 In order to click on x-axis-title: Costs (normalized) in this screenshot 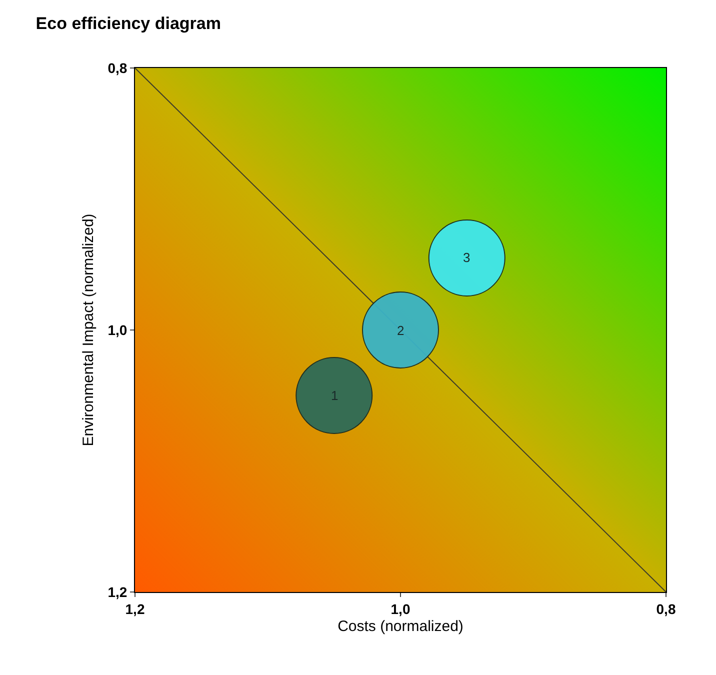, I will do `click(401, 626)`.